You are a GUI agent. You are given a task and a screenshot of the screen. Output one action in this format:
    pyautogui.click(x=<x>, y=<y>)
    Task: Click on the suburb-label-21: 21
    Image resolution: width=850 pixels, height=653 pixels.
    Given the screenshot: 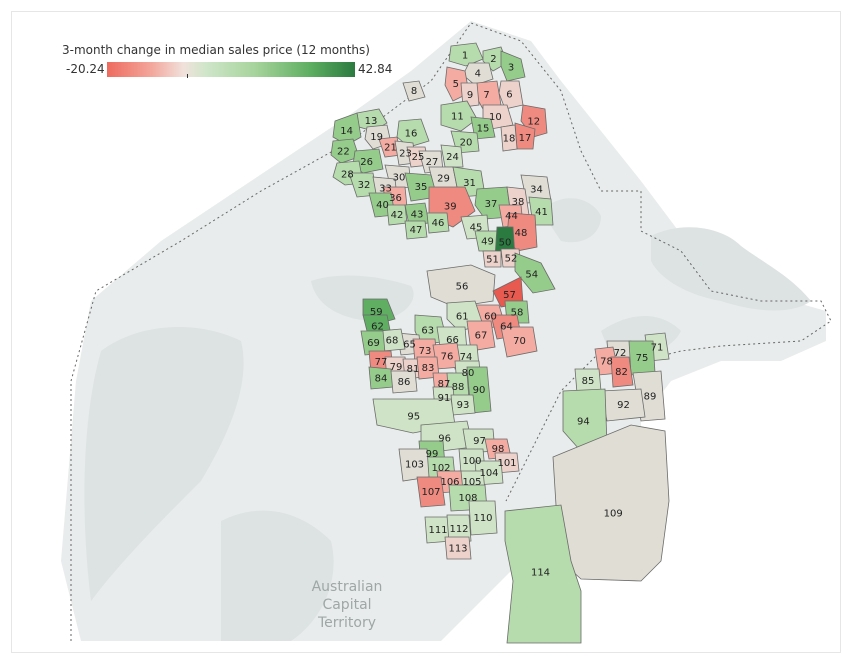 What is the action you would take?
    pyautogui.click(x=390, y=148)
    